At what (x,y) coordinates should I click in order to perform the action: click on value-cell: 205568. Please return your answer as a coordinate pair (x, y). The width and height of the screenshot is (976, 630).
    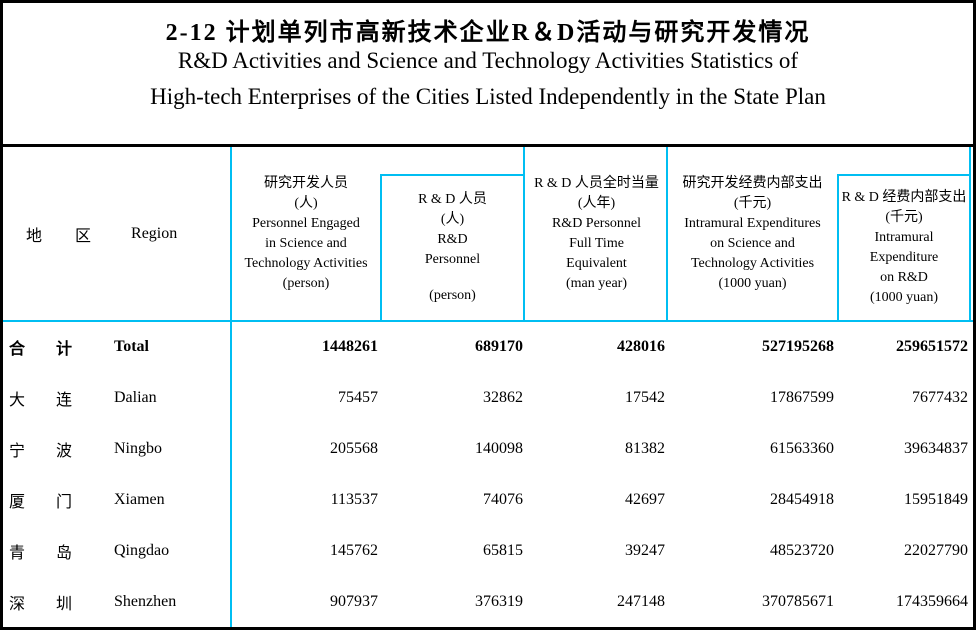
    Looking at the image, I should click on (354, 449).